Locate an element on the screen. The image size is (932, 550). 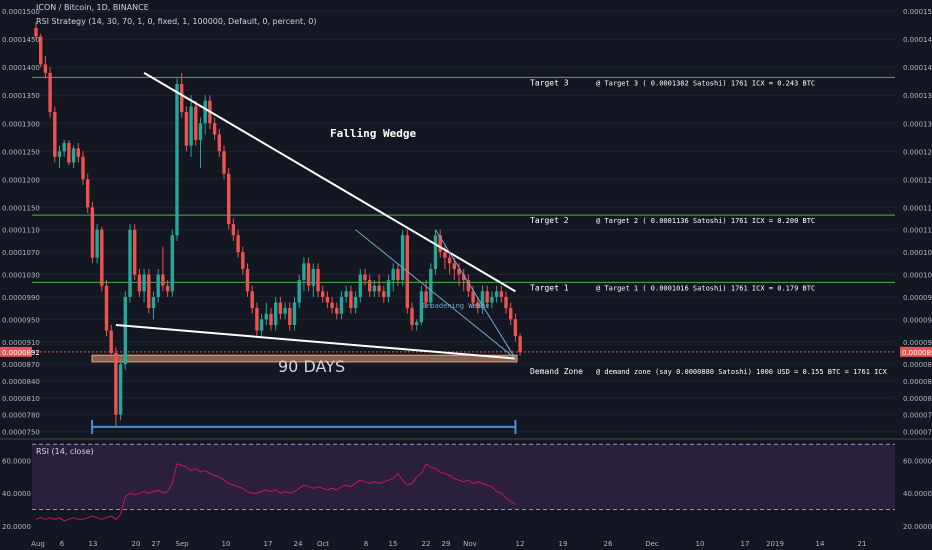
rsi-tick-left: 20.0000 is located at coordinates (16, 527).